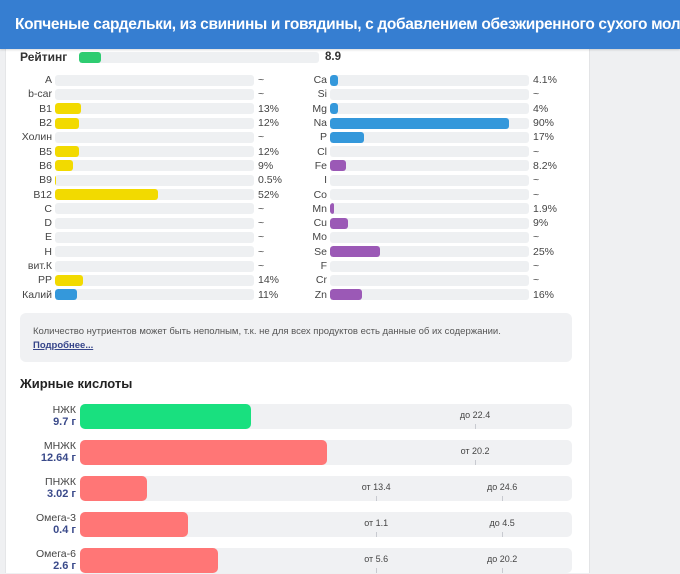 The height and width of the screenshot is (574, 680). Describe the element at coordinates (45, 180) in the screenshot. I see `nutrient-name: B9` at that location.